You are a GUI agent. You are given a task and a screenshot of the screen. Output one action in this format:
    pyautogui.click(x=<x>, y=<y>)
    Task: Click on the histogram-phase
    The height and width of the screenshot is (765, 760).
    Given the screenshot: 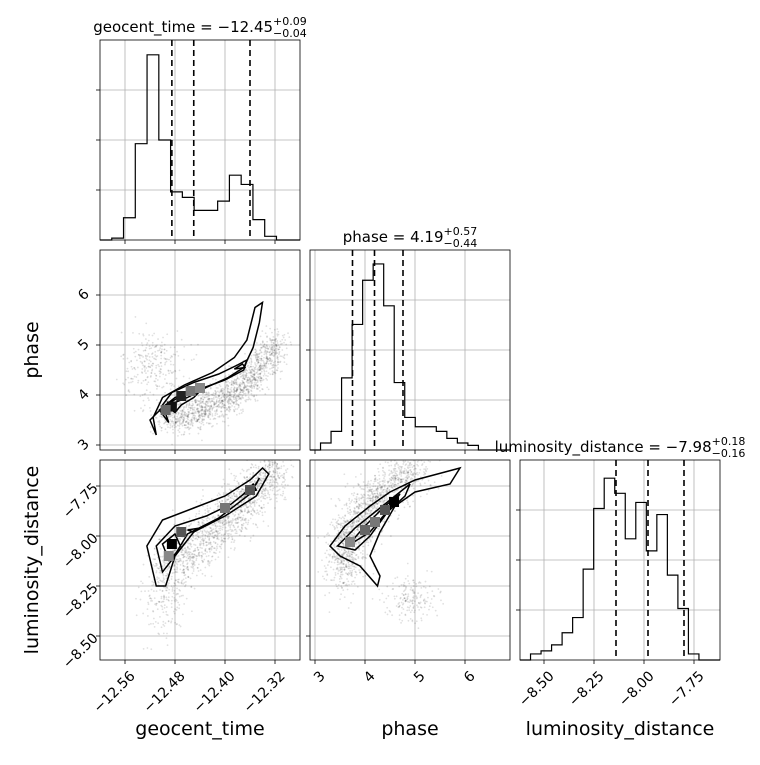 What is the action you would take?
    pyautogui.click(x=410, y=357)
    